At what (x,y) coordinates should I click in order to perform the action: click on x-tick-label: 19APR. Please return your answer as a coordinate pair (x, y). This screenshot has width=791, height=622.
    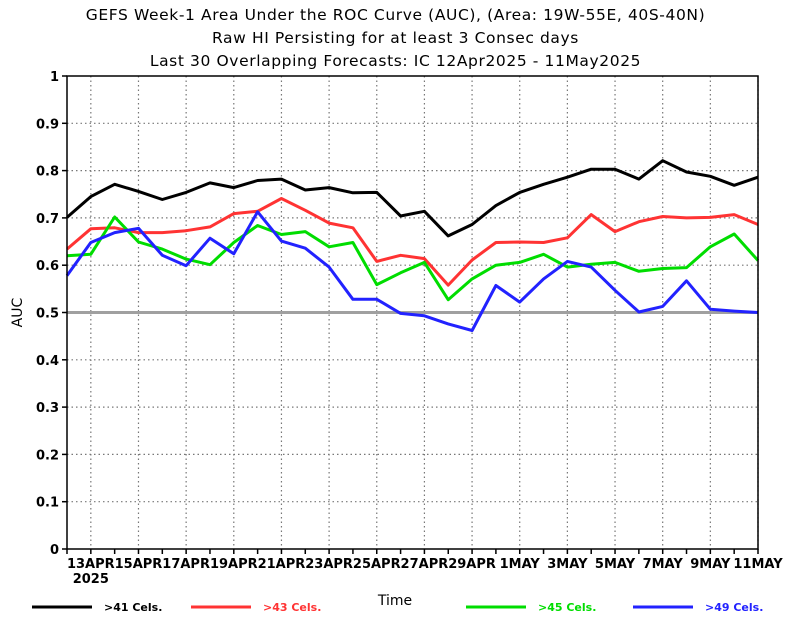
    Looking at the image, I should click on (234, 564).